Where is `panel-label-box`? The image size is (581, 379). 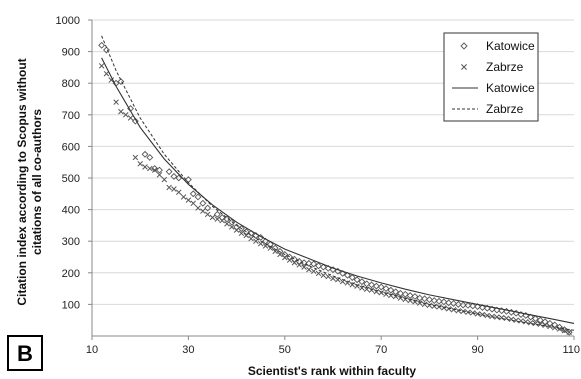 panel-label-box is located at coordinates (25, 353).